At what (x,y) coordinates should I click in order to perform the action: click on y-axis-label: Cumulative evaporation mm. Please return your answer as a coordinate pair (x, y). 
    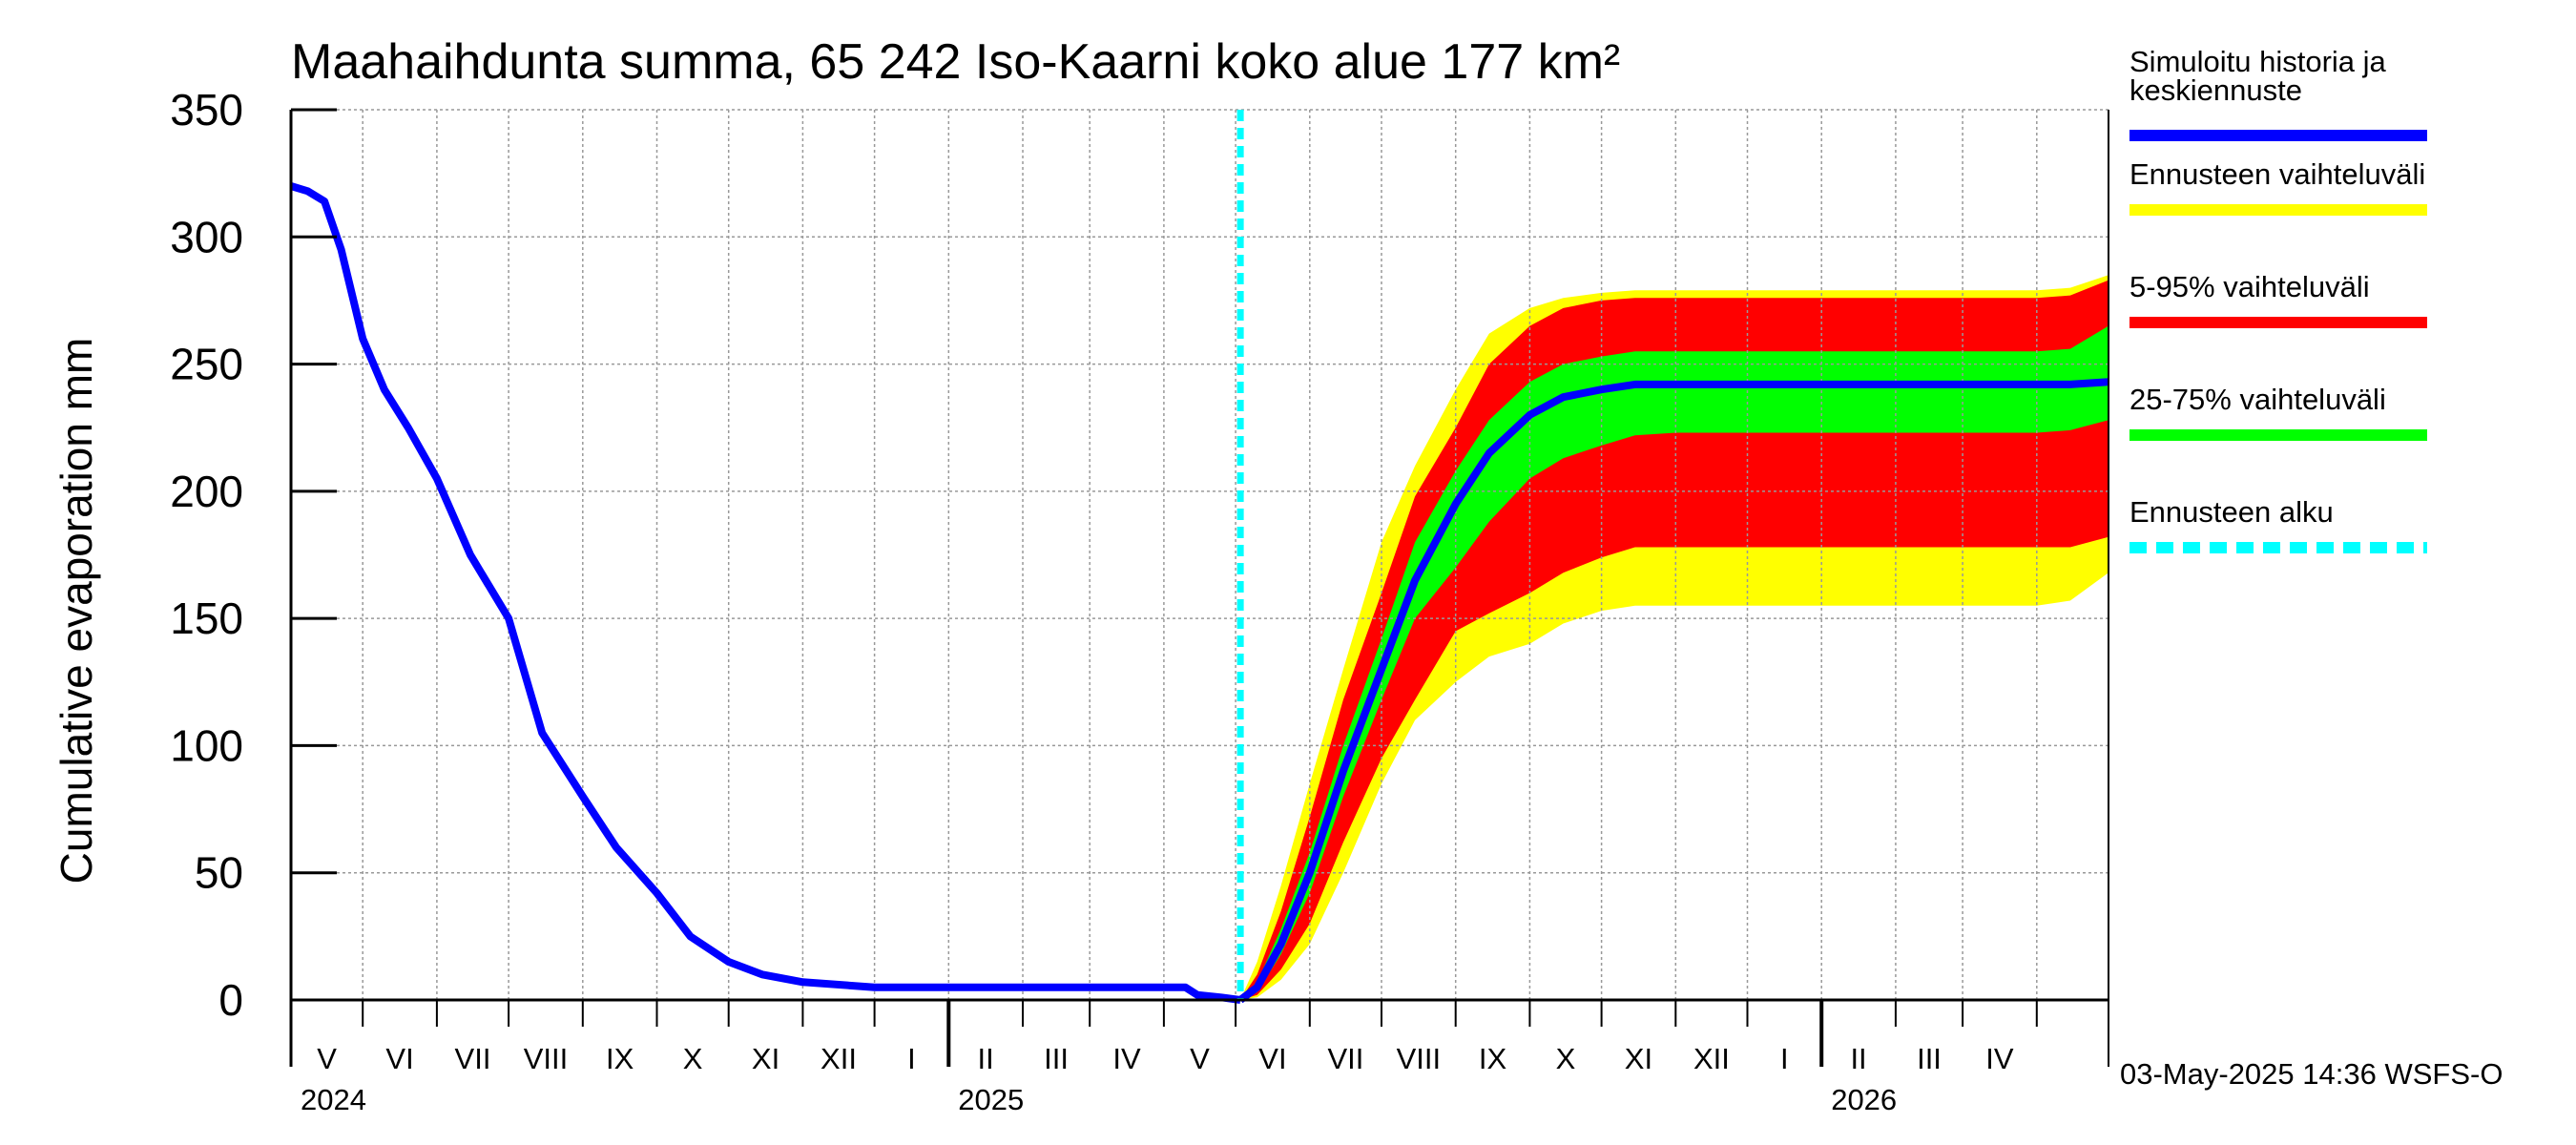
    Looking at the image, I should click on (76, 611).